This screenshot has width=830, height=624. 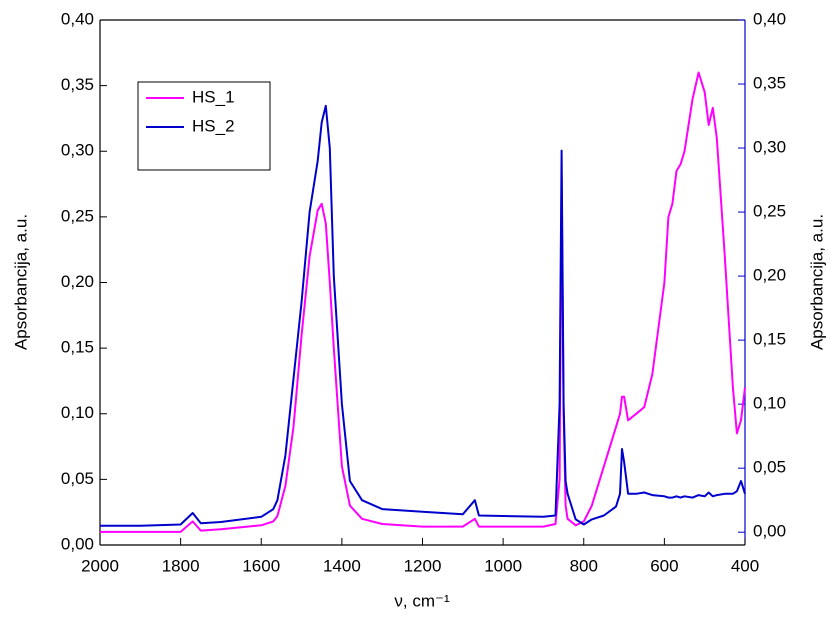 What do you see at coordinates (77, 84) in the screenshot?
I see `y-tick-label: 0,35` at bounding box center [77, 84].